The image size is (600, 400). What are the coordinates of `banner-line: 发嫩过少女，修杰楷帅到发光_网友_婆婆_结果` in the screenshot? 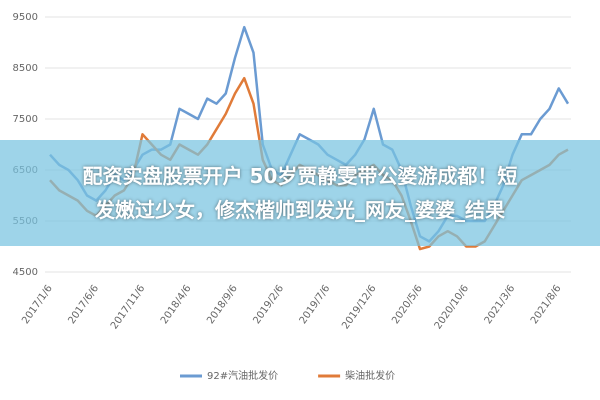 It's located at (300, 210).